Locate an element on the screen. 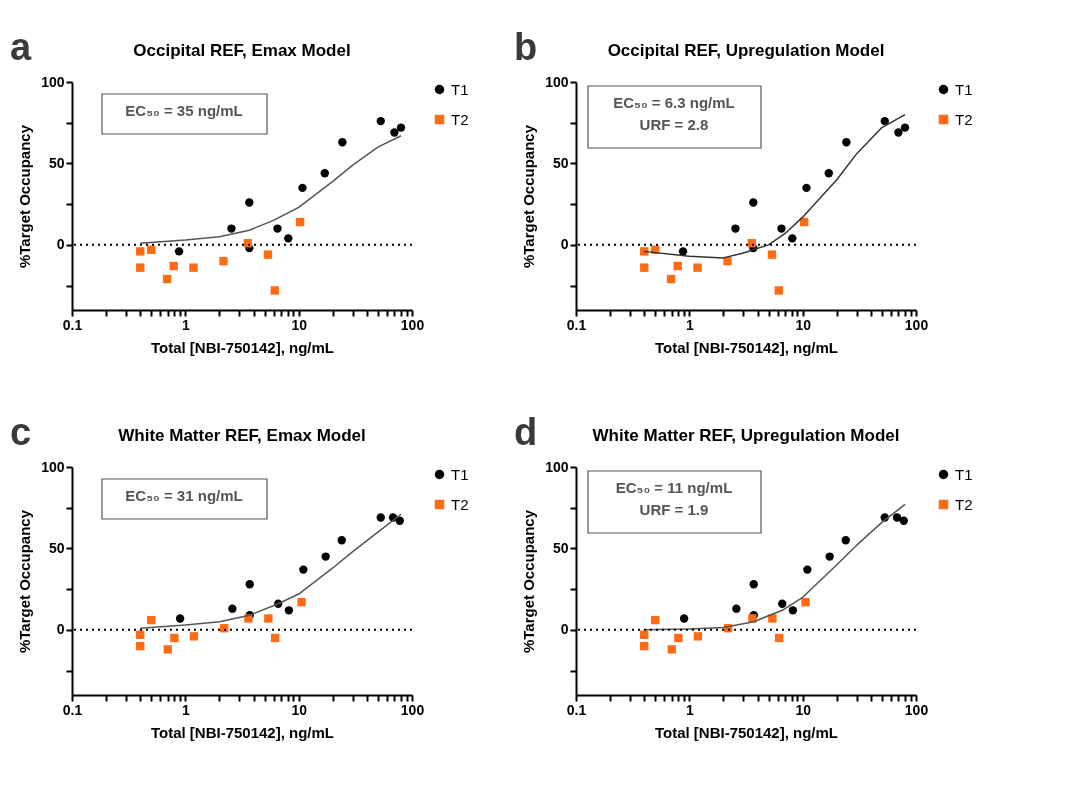 The width and height of the screenshot is (1066, 793). chart-title: Occipital REF, Emax Model is located at coordinates (242, 50).